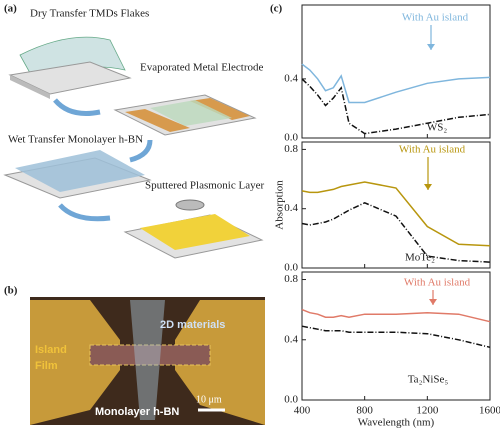  What do you see at coordinates (190, 205) in the screenshot?
I see `sputter-target` at bounding box center [190, 205].